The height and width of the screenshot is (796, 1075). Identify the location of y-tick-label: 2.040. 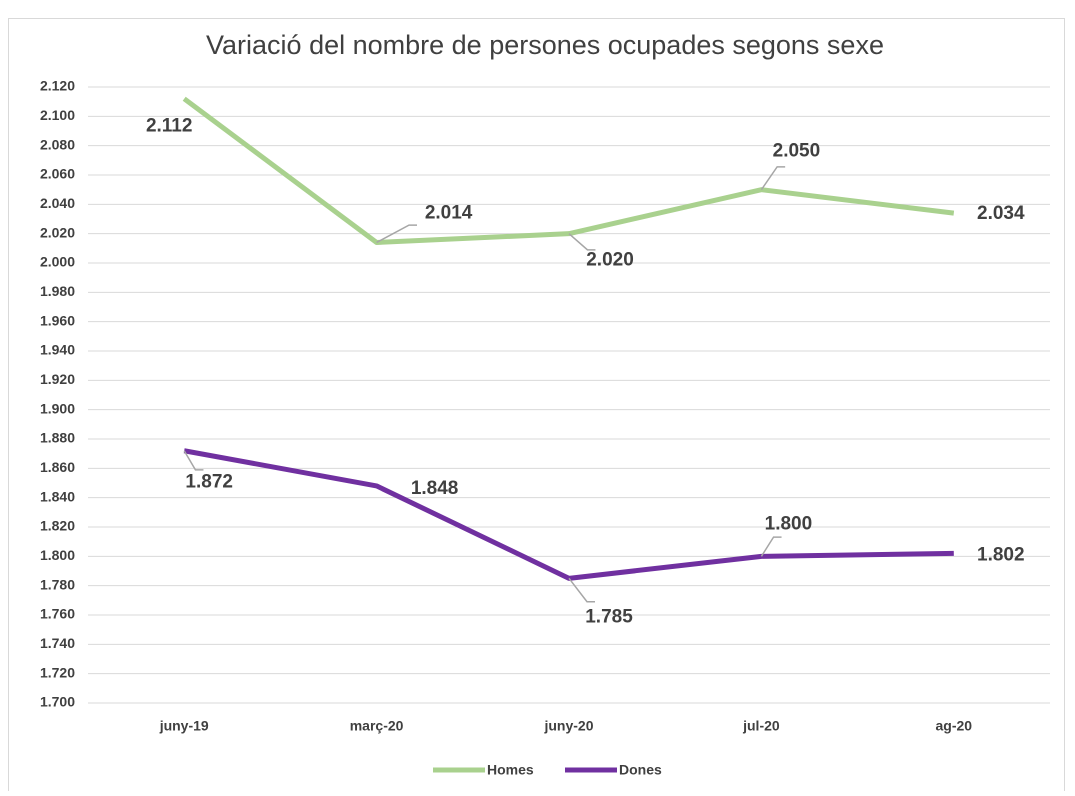
(57, 203).